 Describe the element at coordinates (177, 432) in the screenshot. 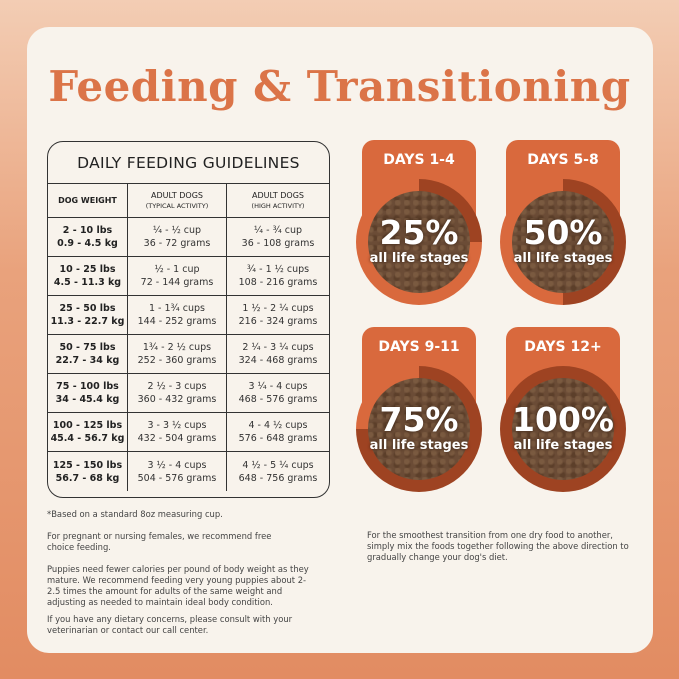

I see `typical-cell: 3 - 3 ½ cups 432 - 504 grams` at that location.